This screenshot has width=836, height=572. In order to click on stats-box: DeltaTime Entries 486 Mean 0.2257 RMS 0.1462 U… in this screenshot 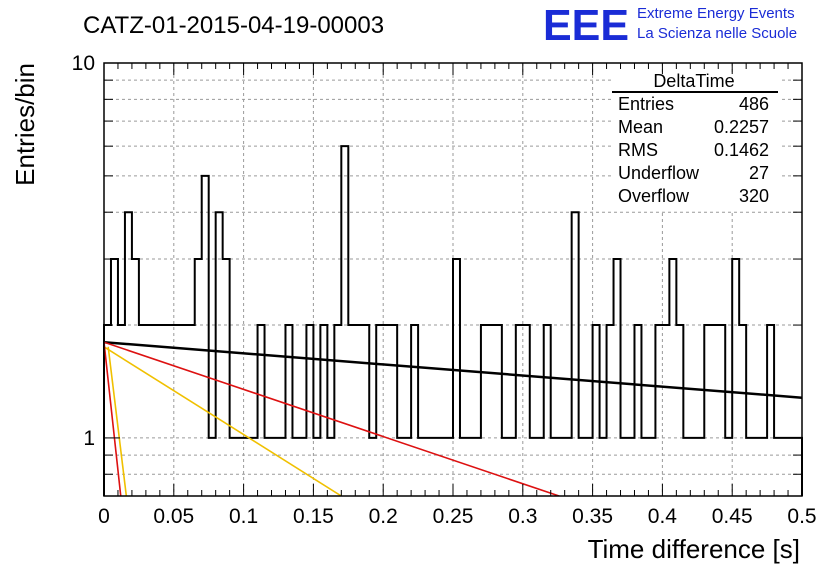, I will do `click(696, 140)`.